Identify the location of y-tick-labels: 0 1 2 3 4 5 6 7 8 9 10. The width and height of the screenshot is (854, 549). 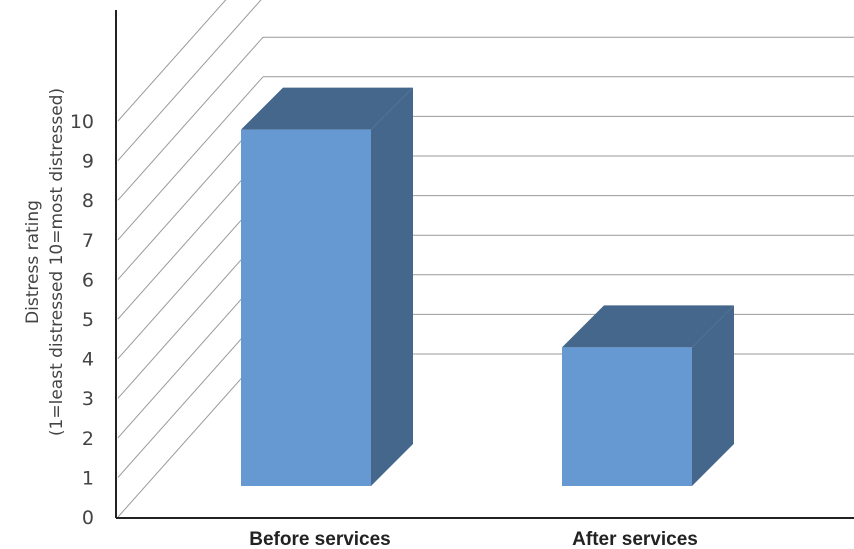
(82, 320).